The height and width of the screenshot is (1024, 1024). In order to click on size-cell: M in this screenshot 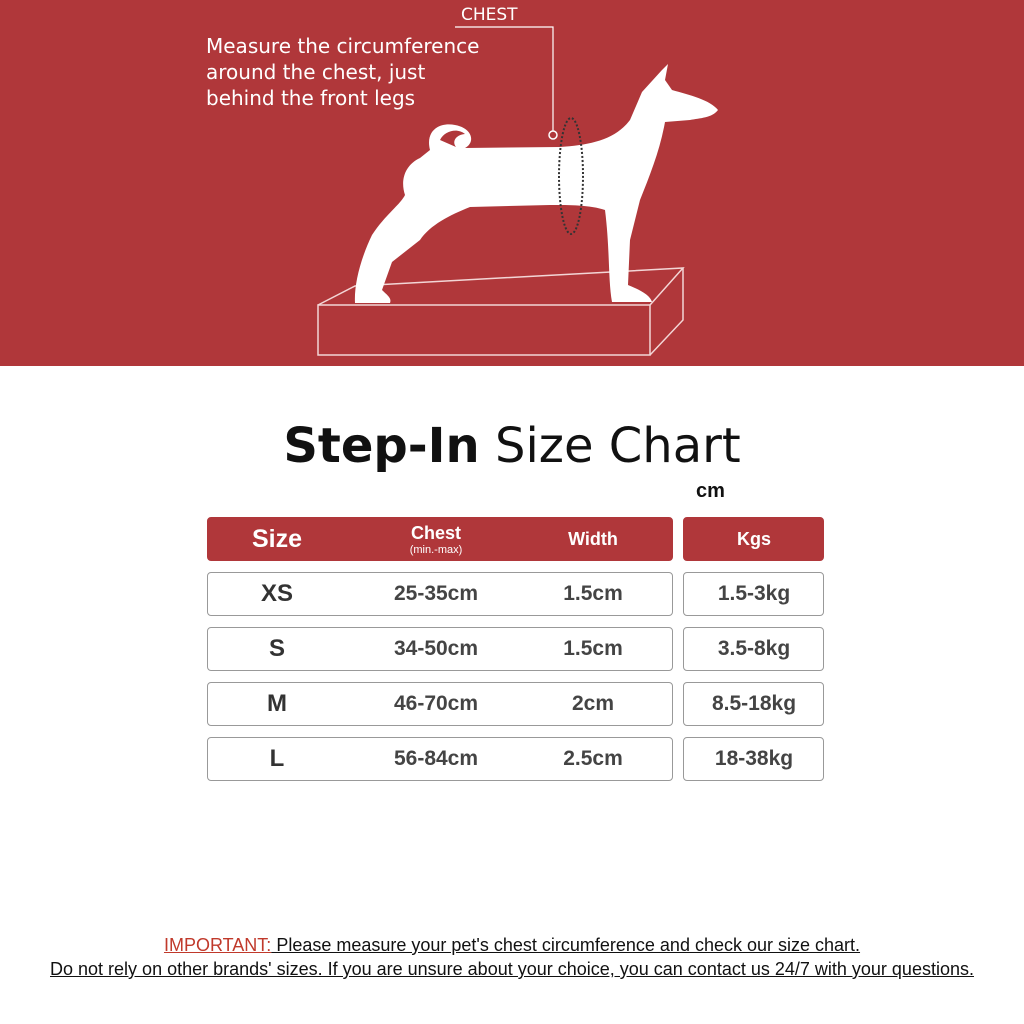, I will do `click(277, 703)`.